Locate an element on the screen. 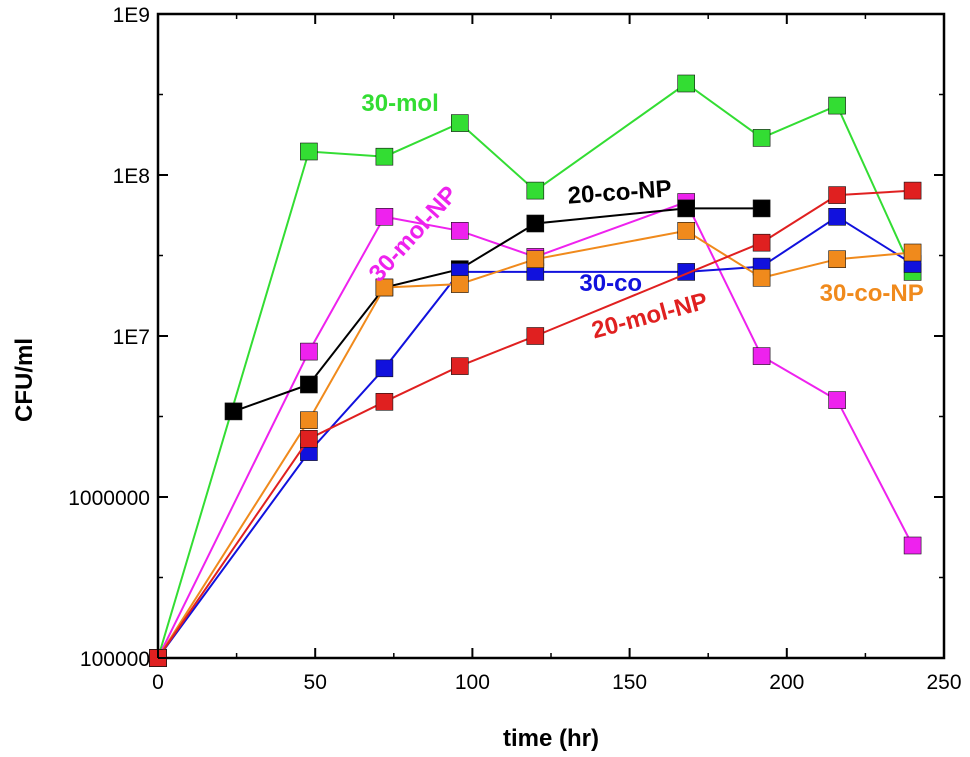 The height and width of the screenshot is (757, 970). x-tick-label: 200 is located at coordinates (786, 682).